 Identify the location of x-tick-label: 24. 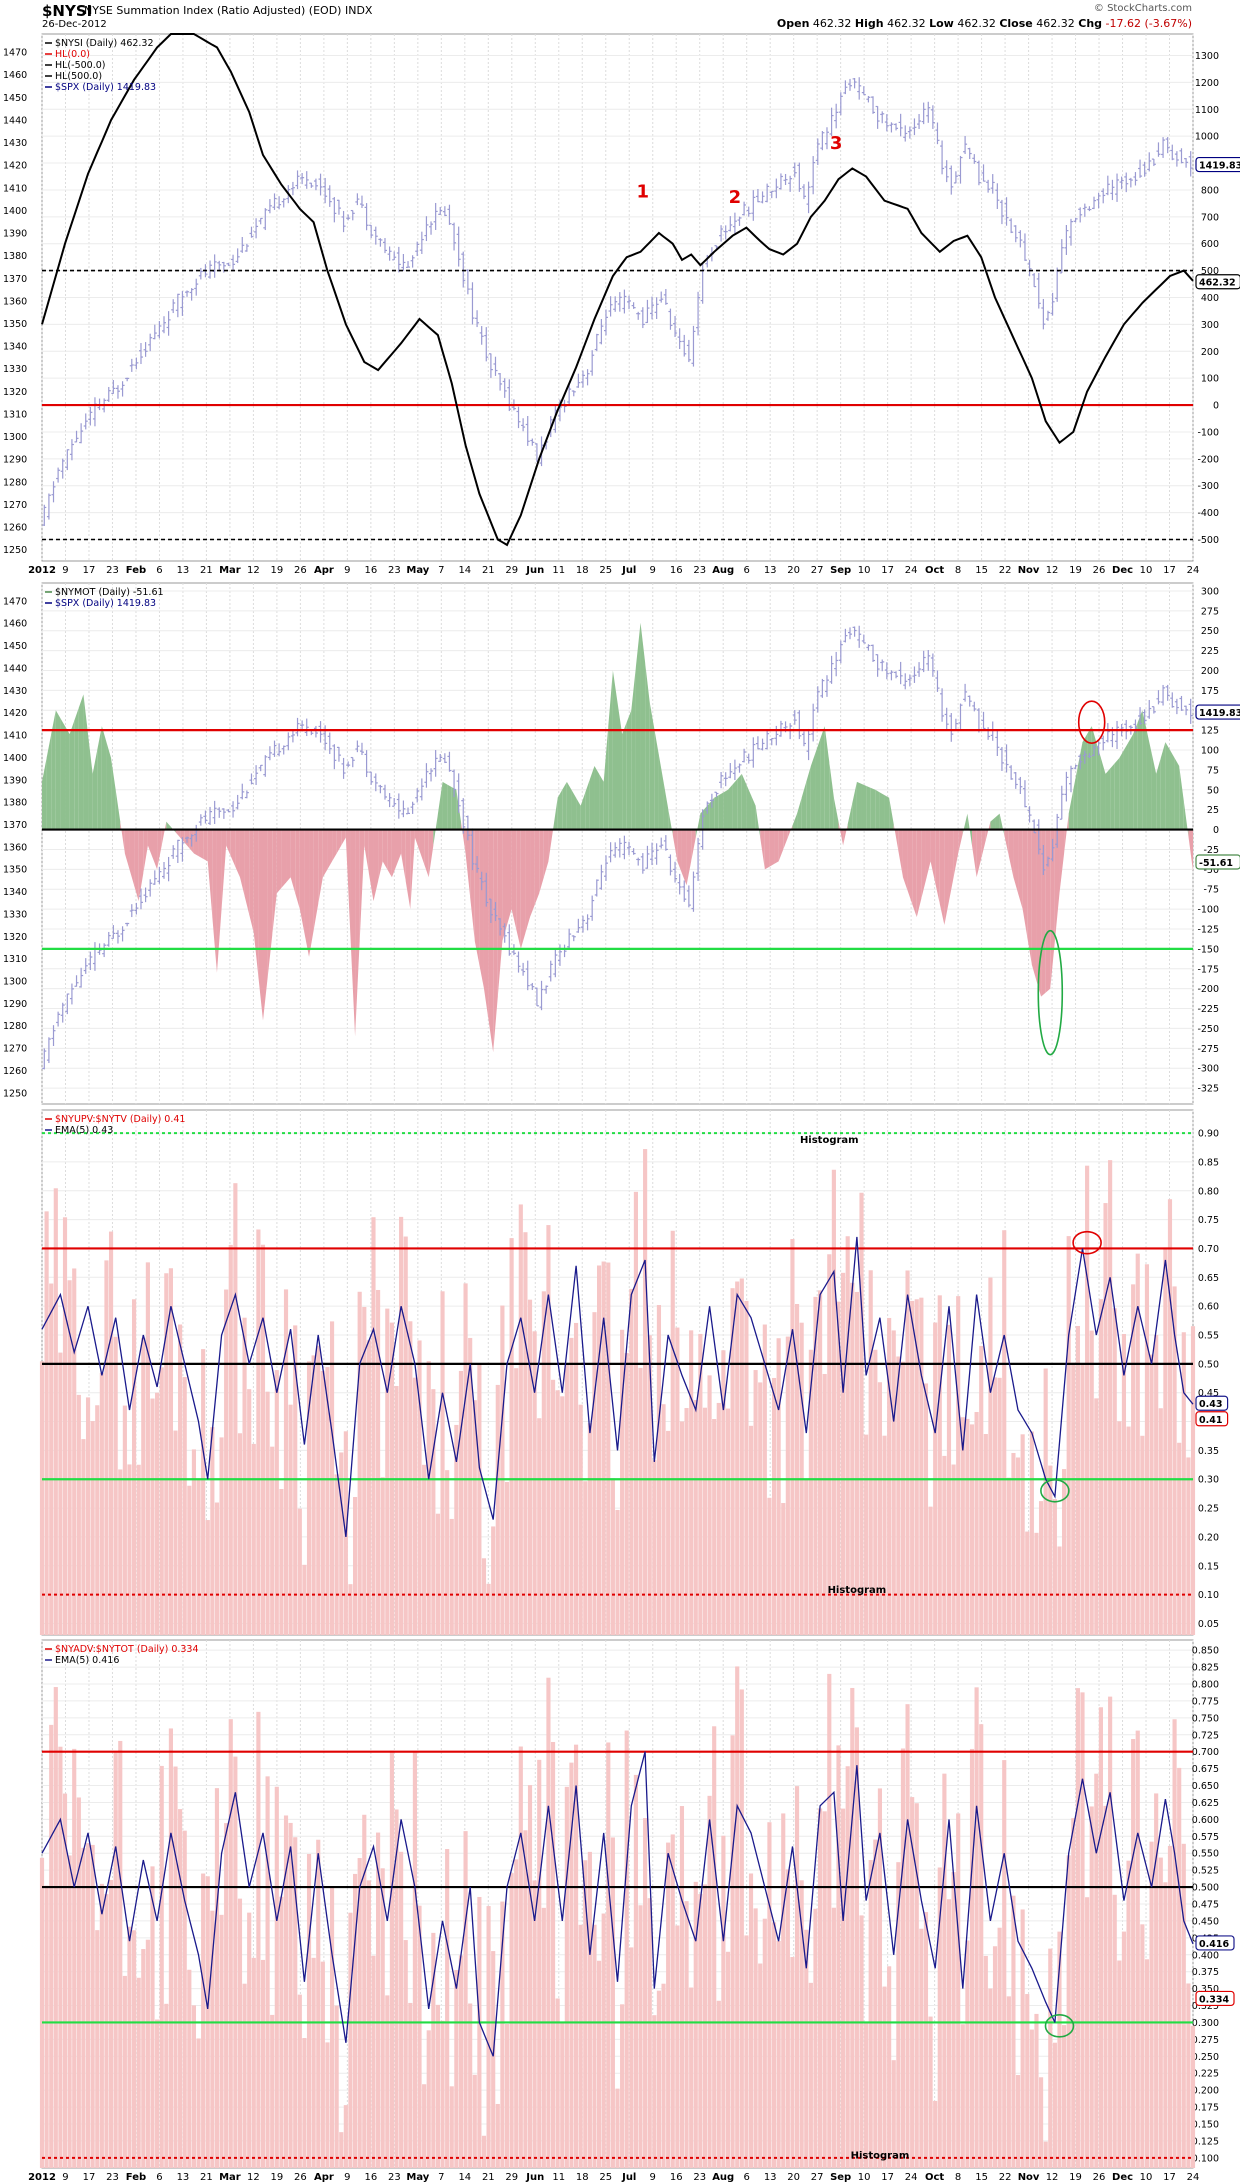
(911, 570).